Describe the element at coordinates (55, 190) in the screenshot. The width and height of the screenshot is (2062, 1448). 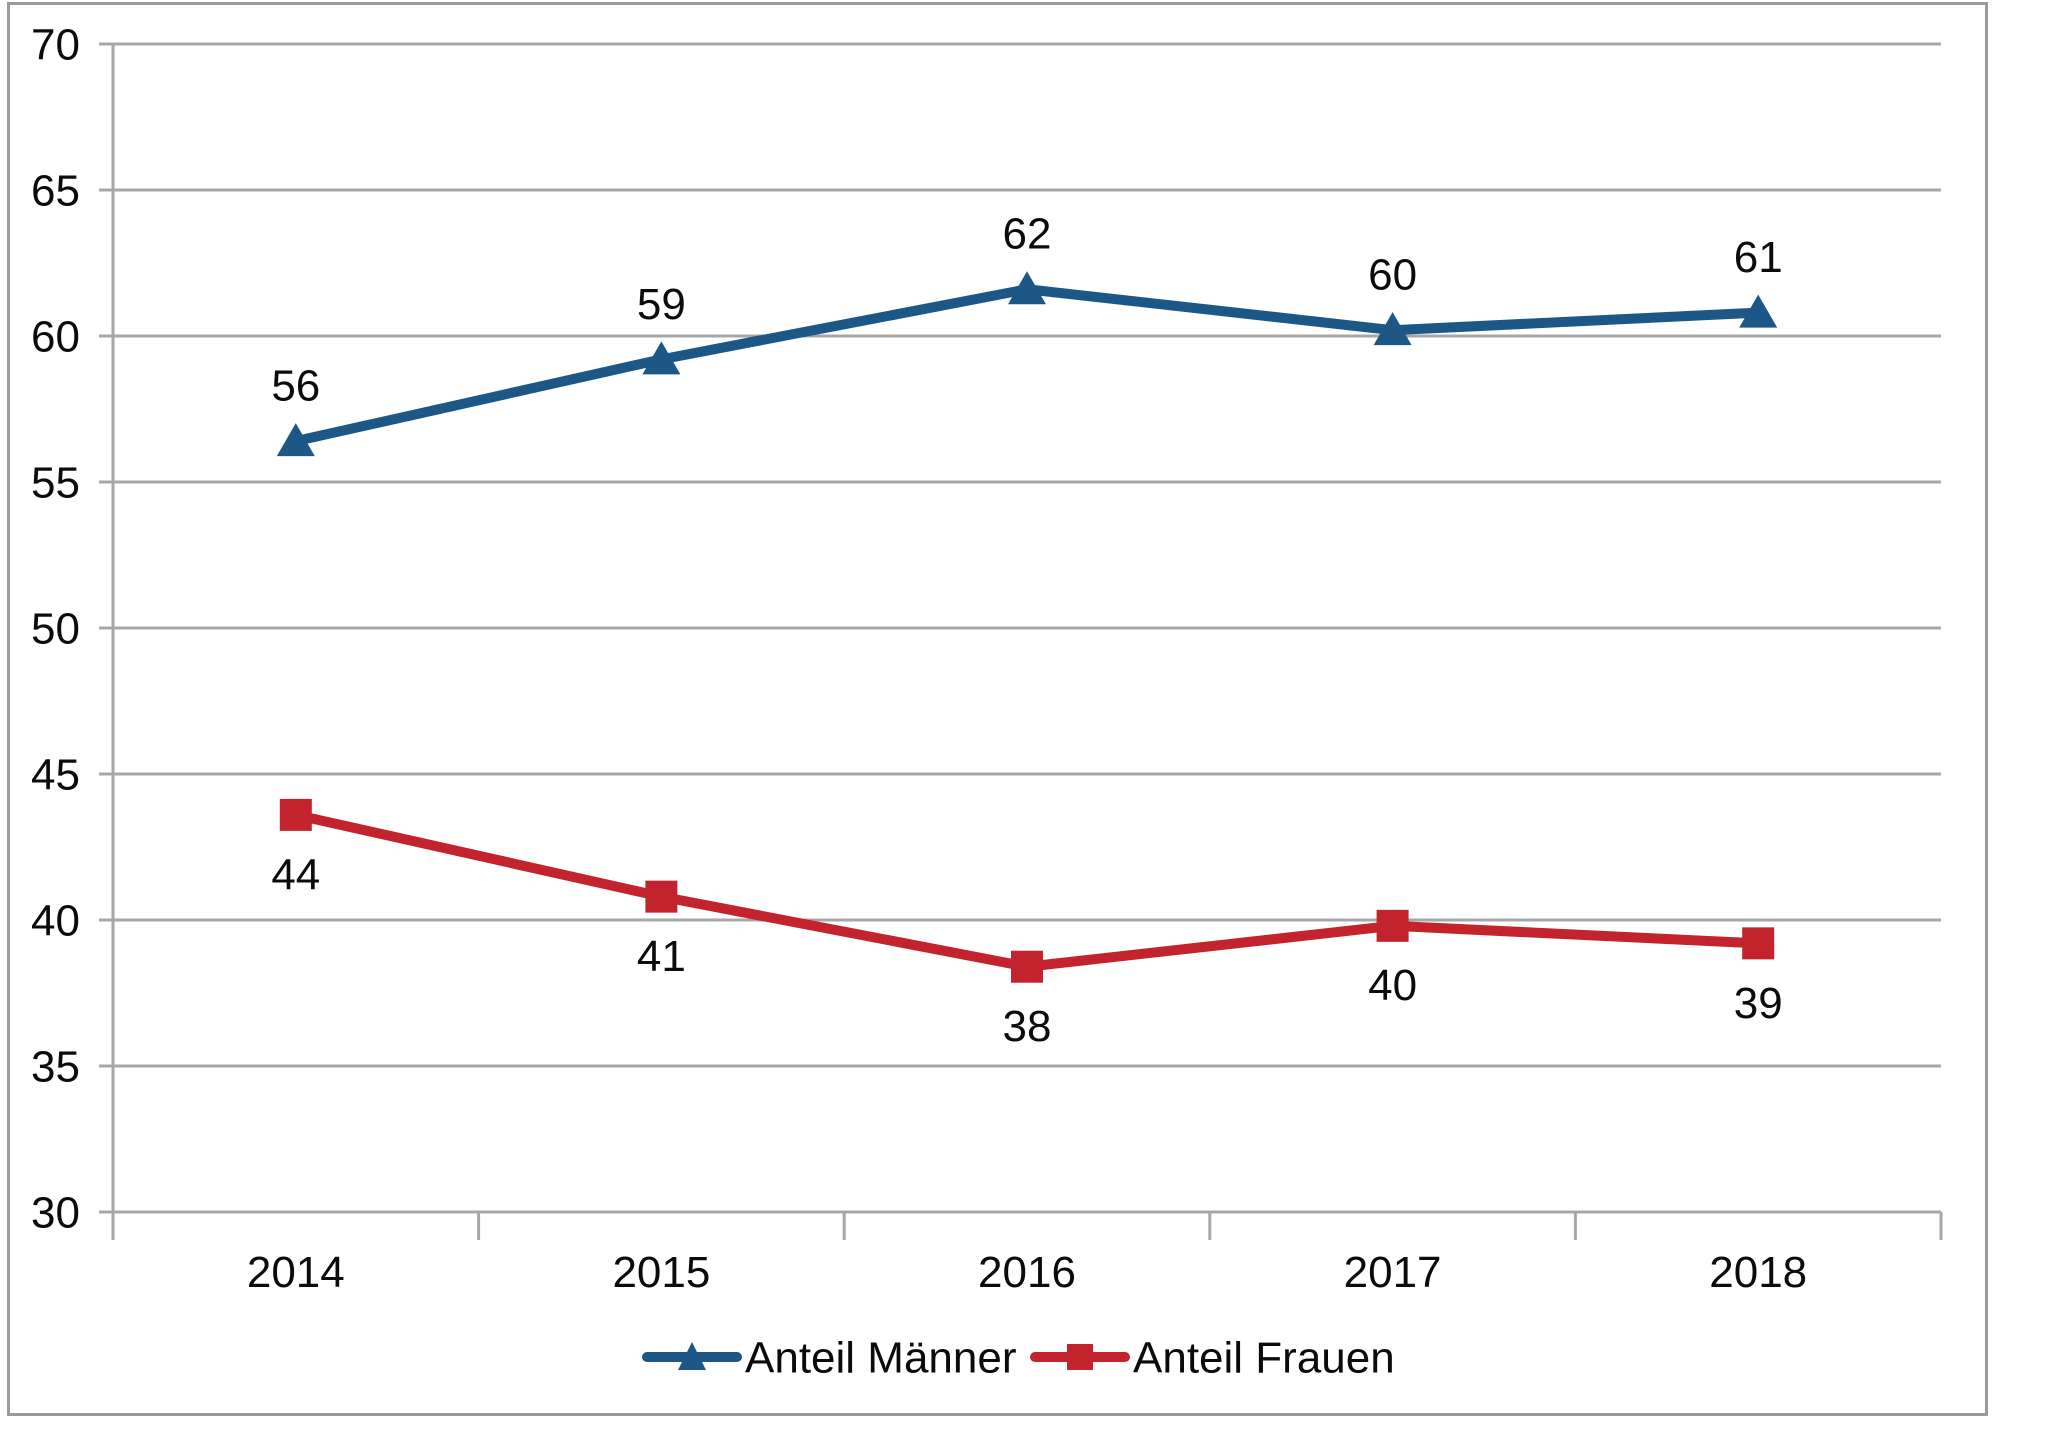
I see `y-tick-label: 65` at that location.